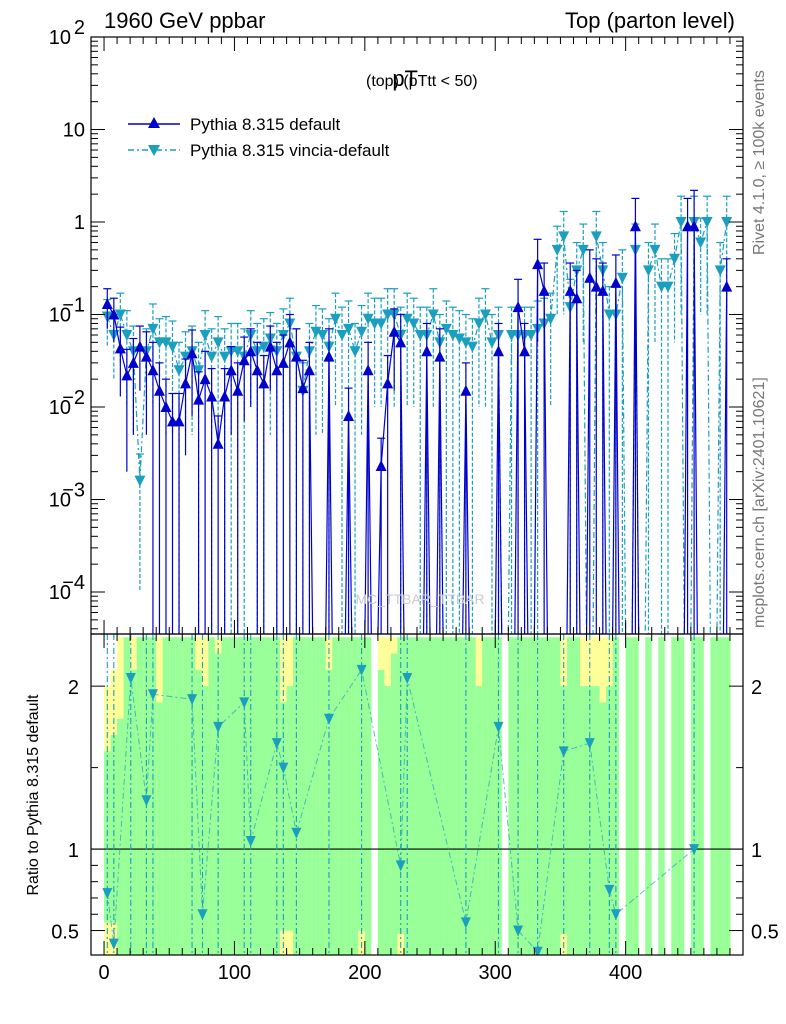 Image resolution: width=786 pixels, height=1024 pixels. What do you see at coordinates (759, 502) in the screenshot?
I see `mcplots-label: mcplots.cern.ch [arXiv:2401.10621]` at bounding box center [759, 502].